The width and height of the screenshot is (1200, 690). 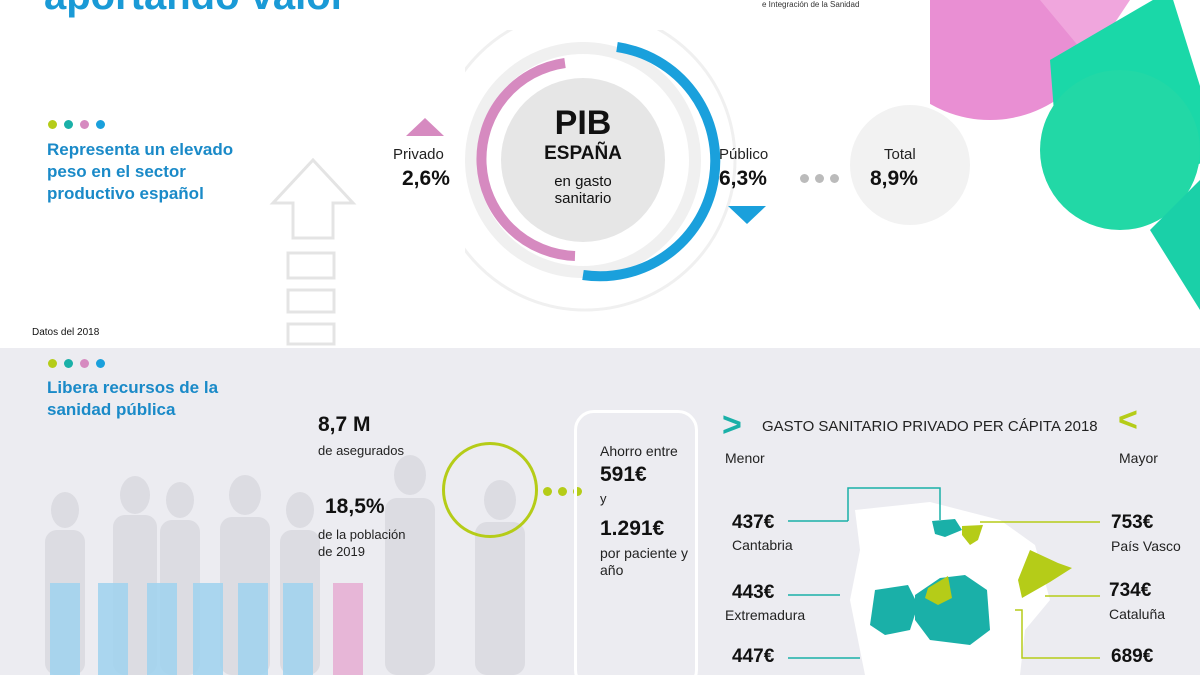 What do you see at coordinates (76, 124) in the screenshot?
I see `color-dots` at bounding box center [76, 124].